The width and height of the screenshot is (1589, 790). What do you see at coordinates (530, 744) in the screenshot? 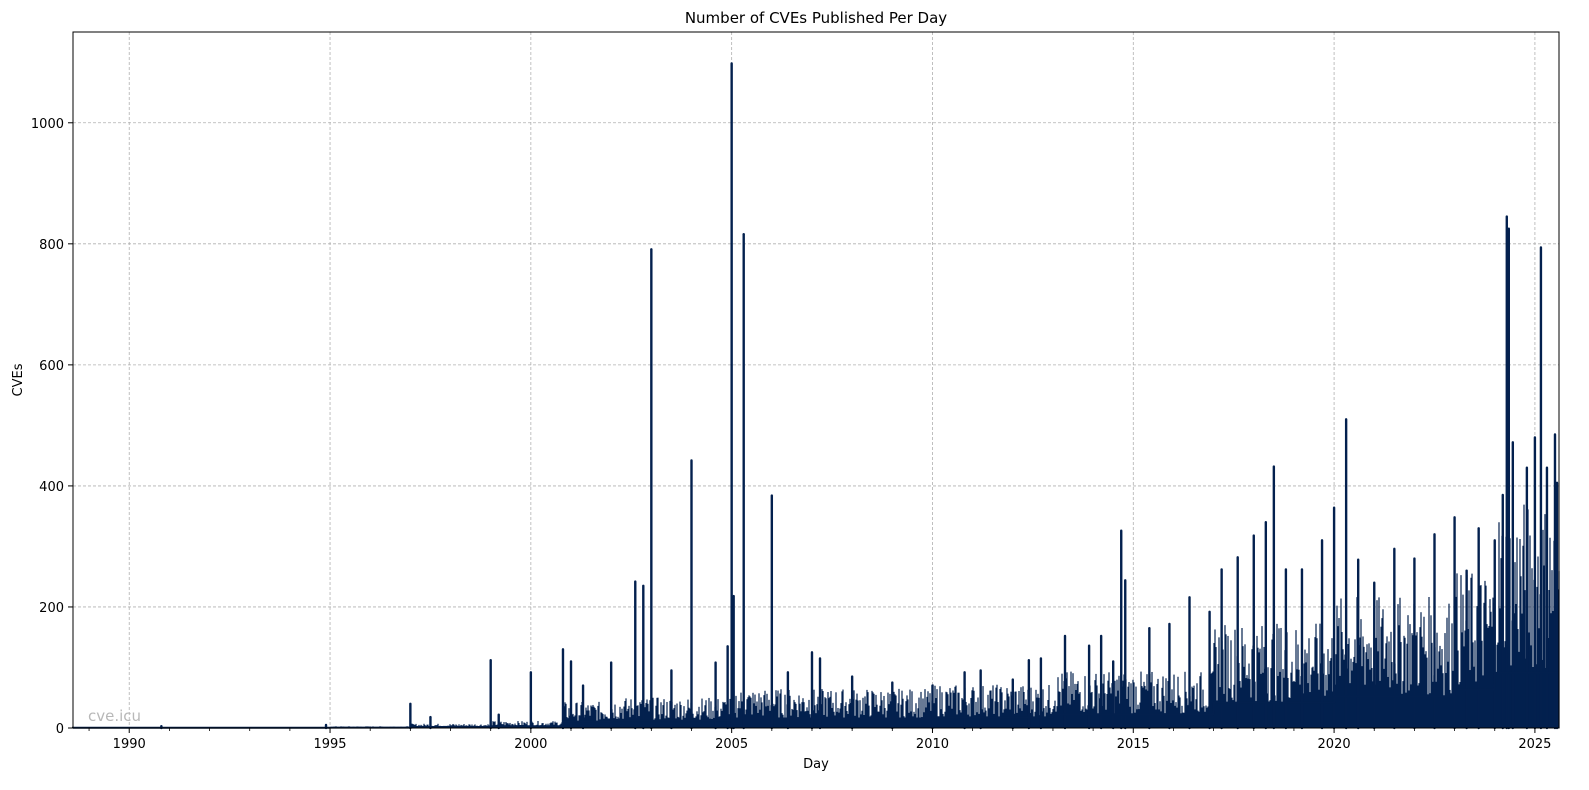
I see `x-tick-label: 2000` at bounding box center [530, 744].